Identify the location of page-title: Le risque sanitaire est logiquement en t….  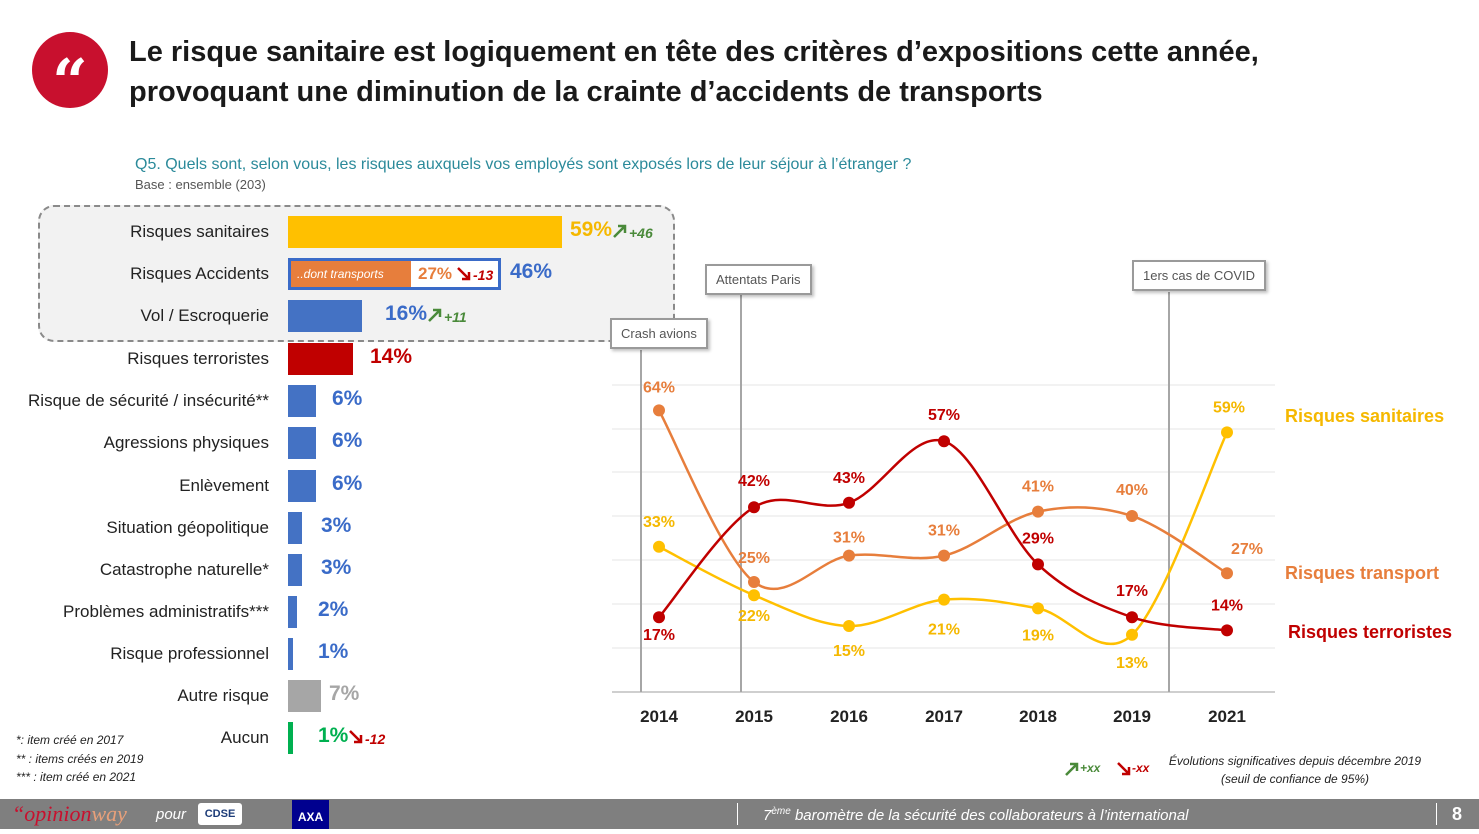
(694, 72).